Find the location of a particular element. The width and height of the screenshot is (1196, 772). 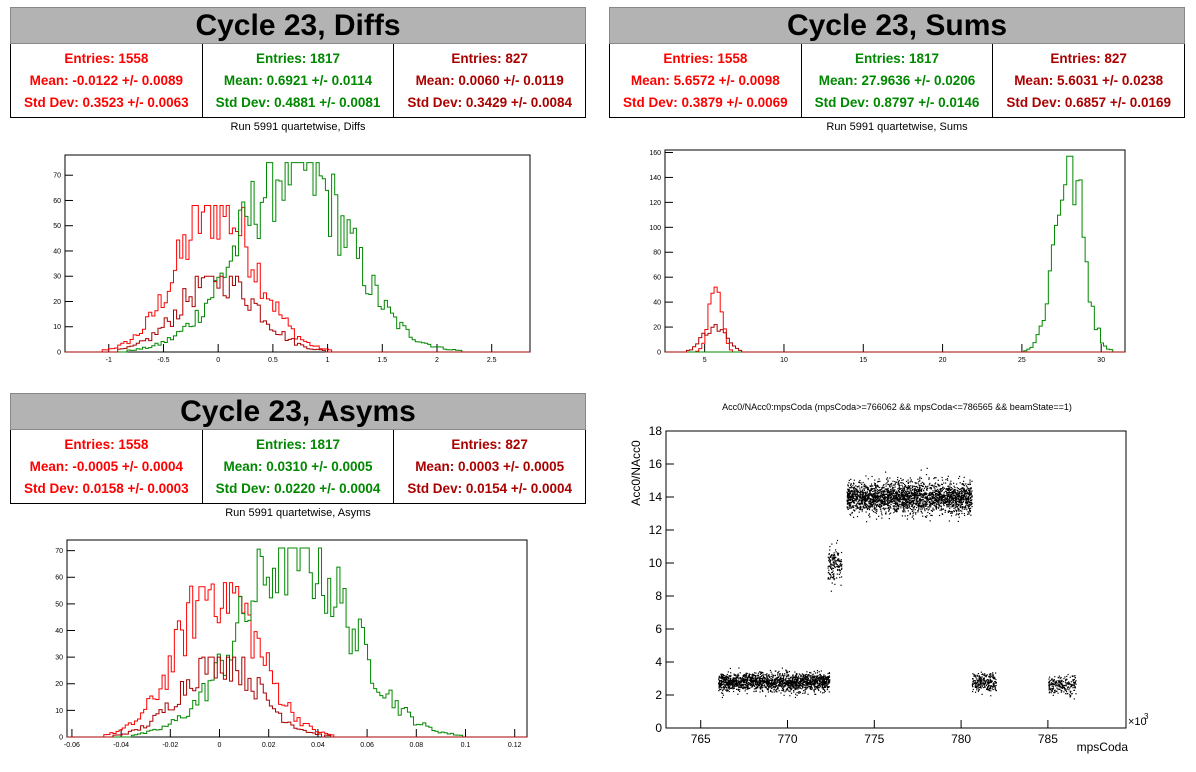

y-tick-label: 20 is located at coordinates (657, 328).